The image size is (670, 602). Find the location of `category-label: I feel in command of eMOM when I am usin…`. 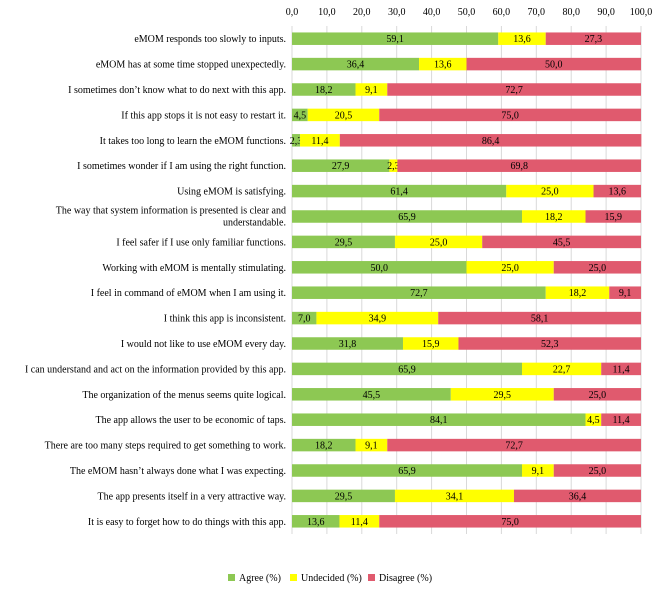

category-label: I feel in command of eMOM when I am usin… is located at coordinates (188, 293).